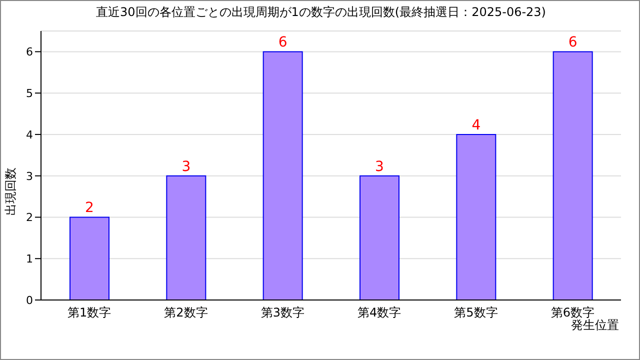  I want to click on y-tick-label: 2, so click(29, 217).